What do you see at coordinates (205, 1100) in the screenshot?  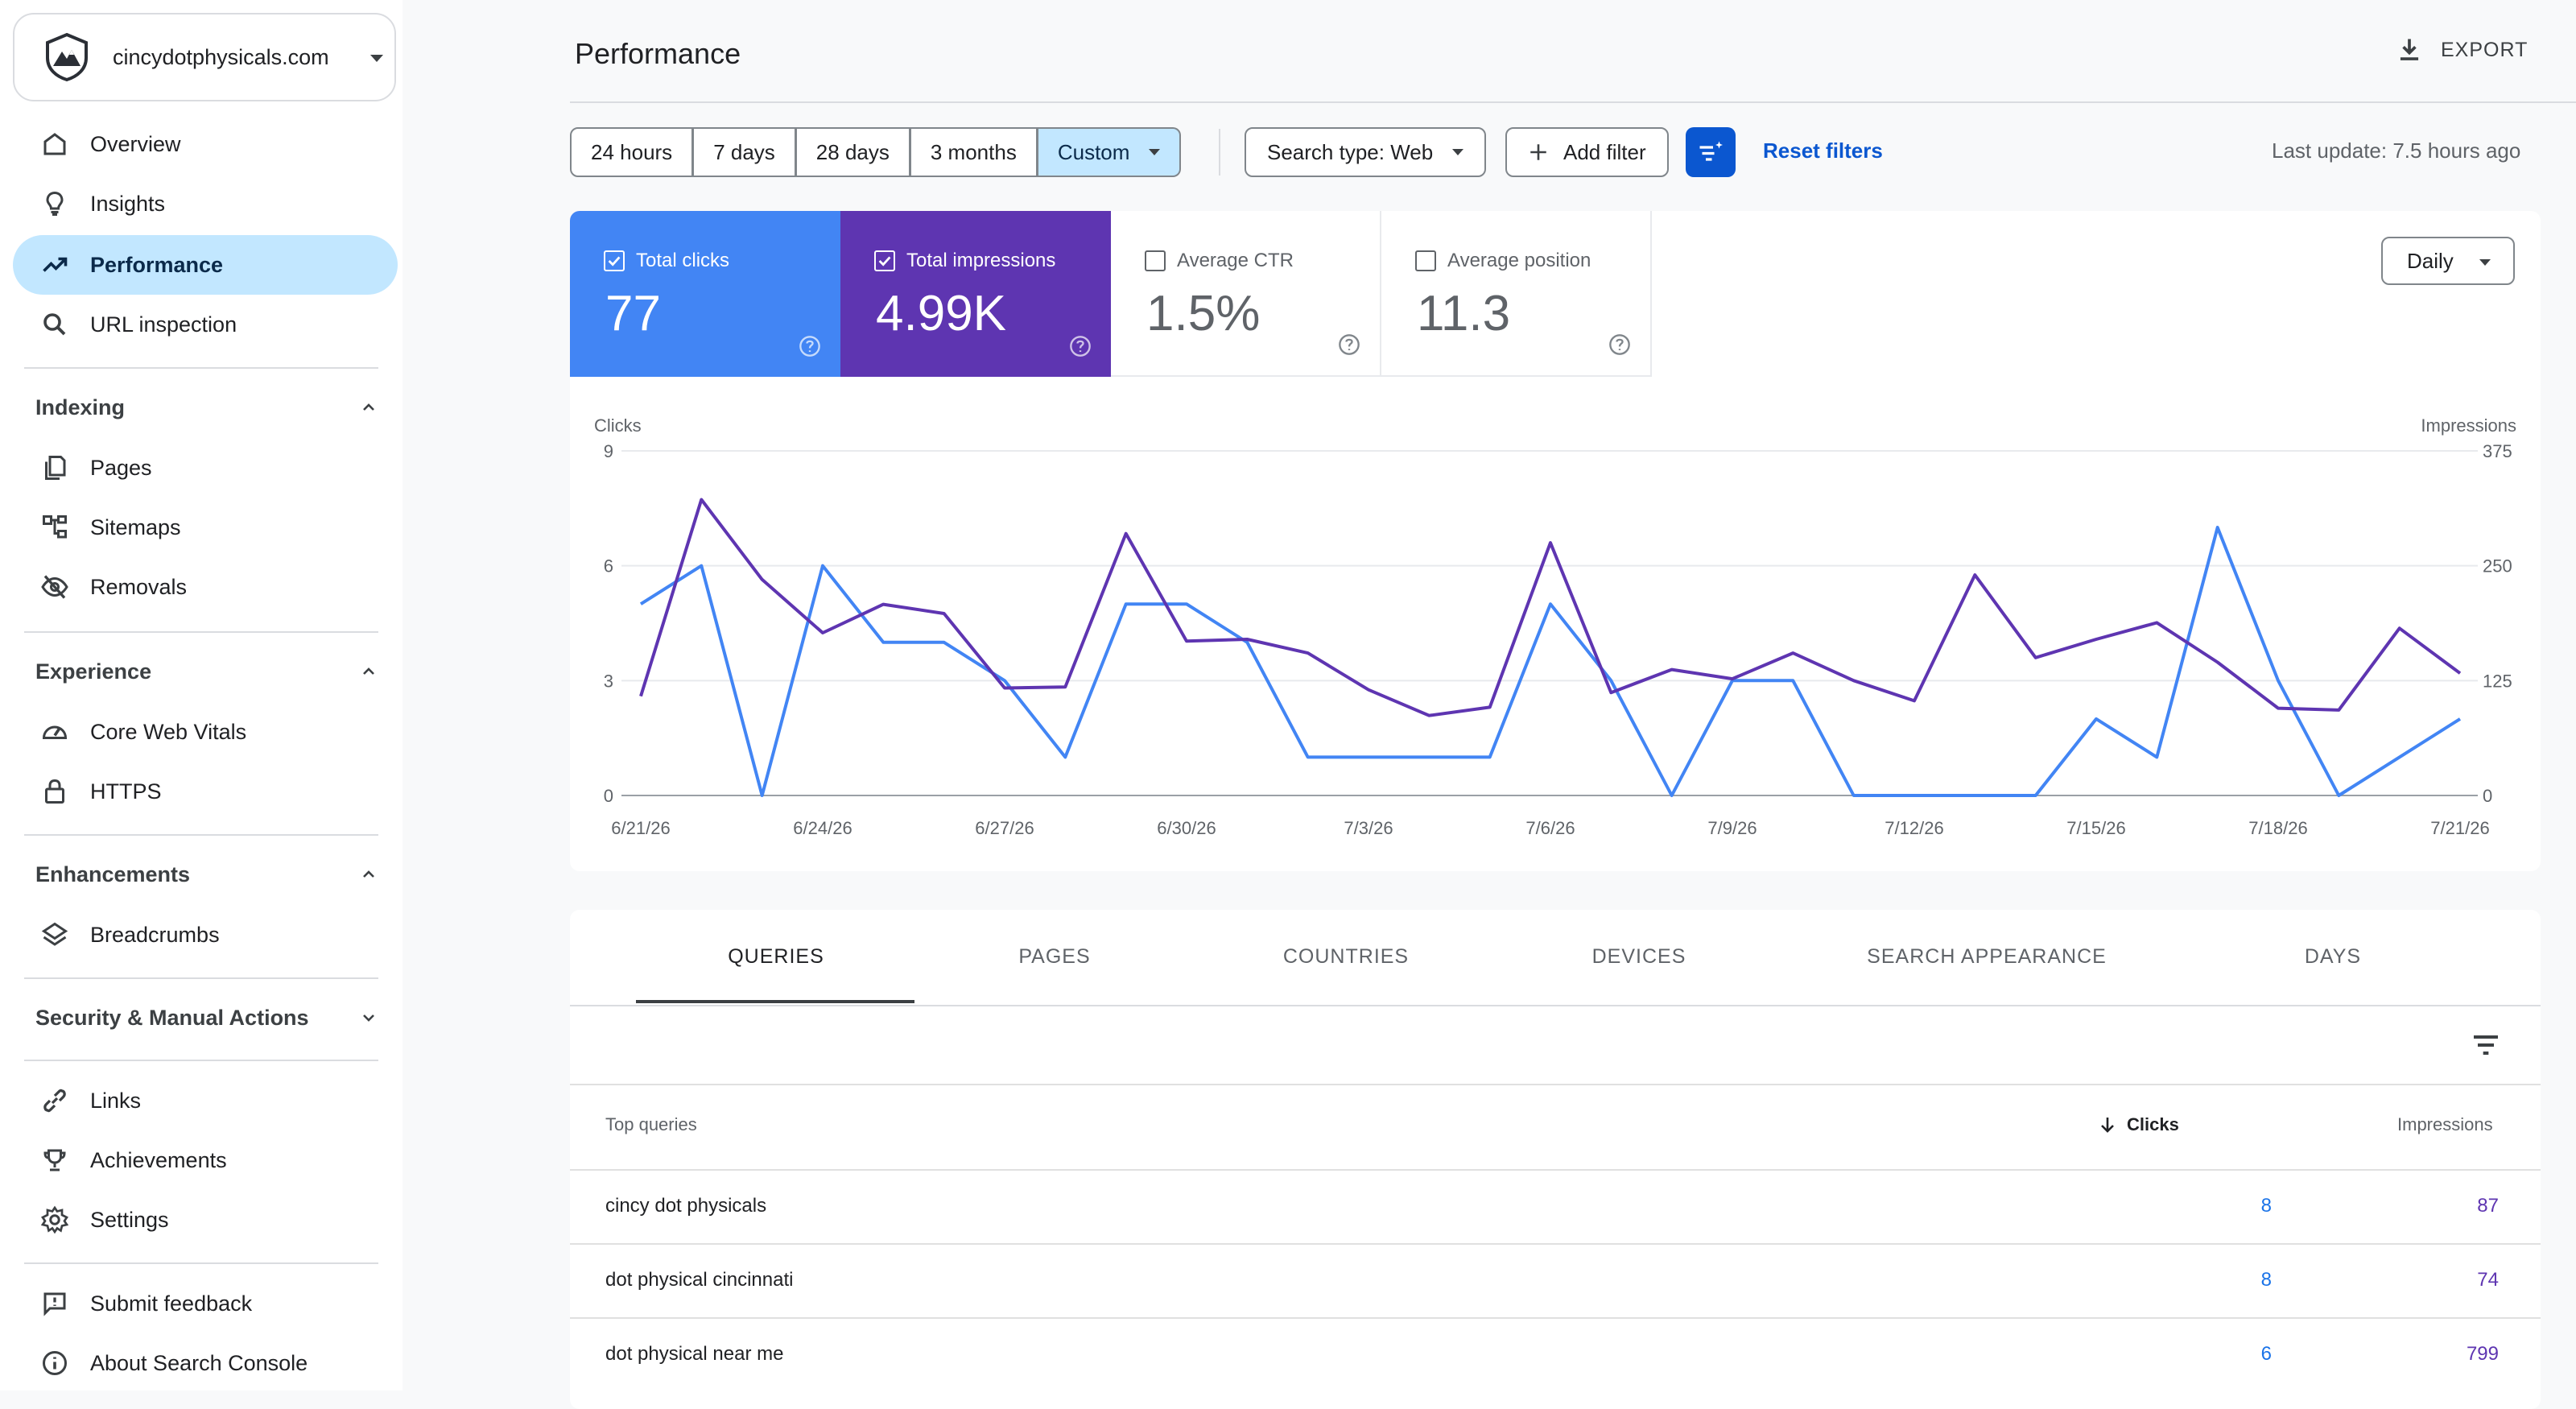 I see `nav-links: Links` at bounding box center [205, 1100].